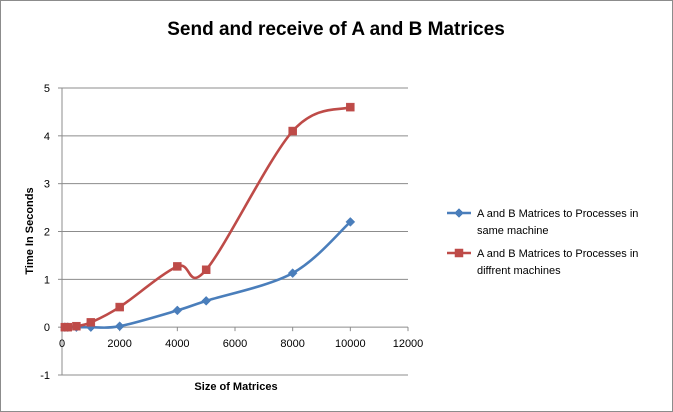  What do you see at coordinates (292, 344) in the screenshot?
I see `x-tick-label: 8000` at bounding box center [292, 344].